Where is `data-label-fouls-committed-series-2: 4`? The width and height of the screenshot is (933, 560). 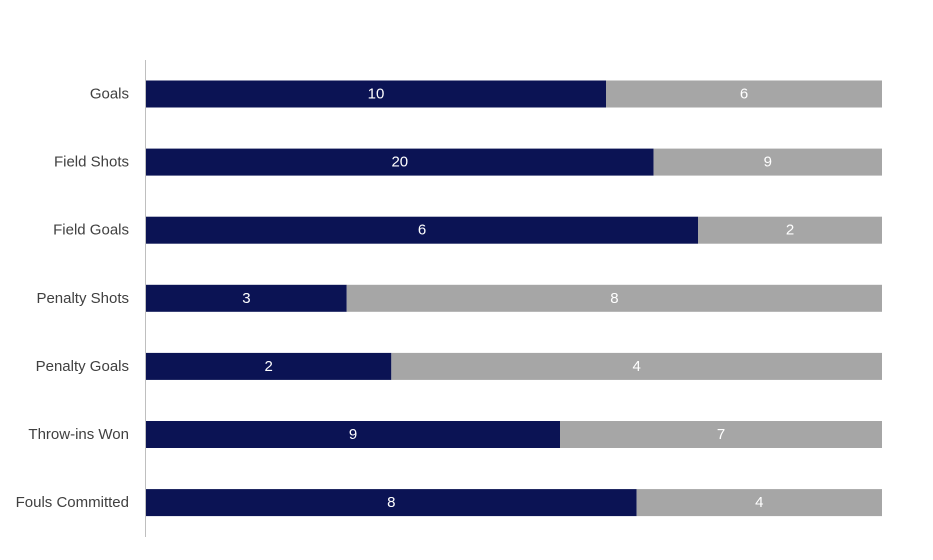 data-label-fouls-committed-series-2: 4 is located at coordinates (759, 502).